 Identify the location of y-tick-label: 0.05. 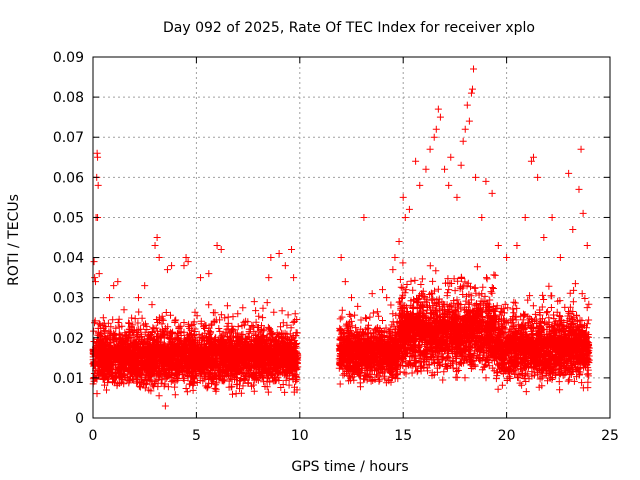
(68, 218).